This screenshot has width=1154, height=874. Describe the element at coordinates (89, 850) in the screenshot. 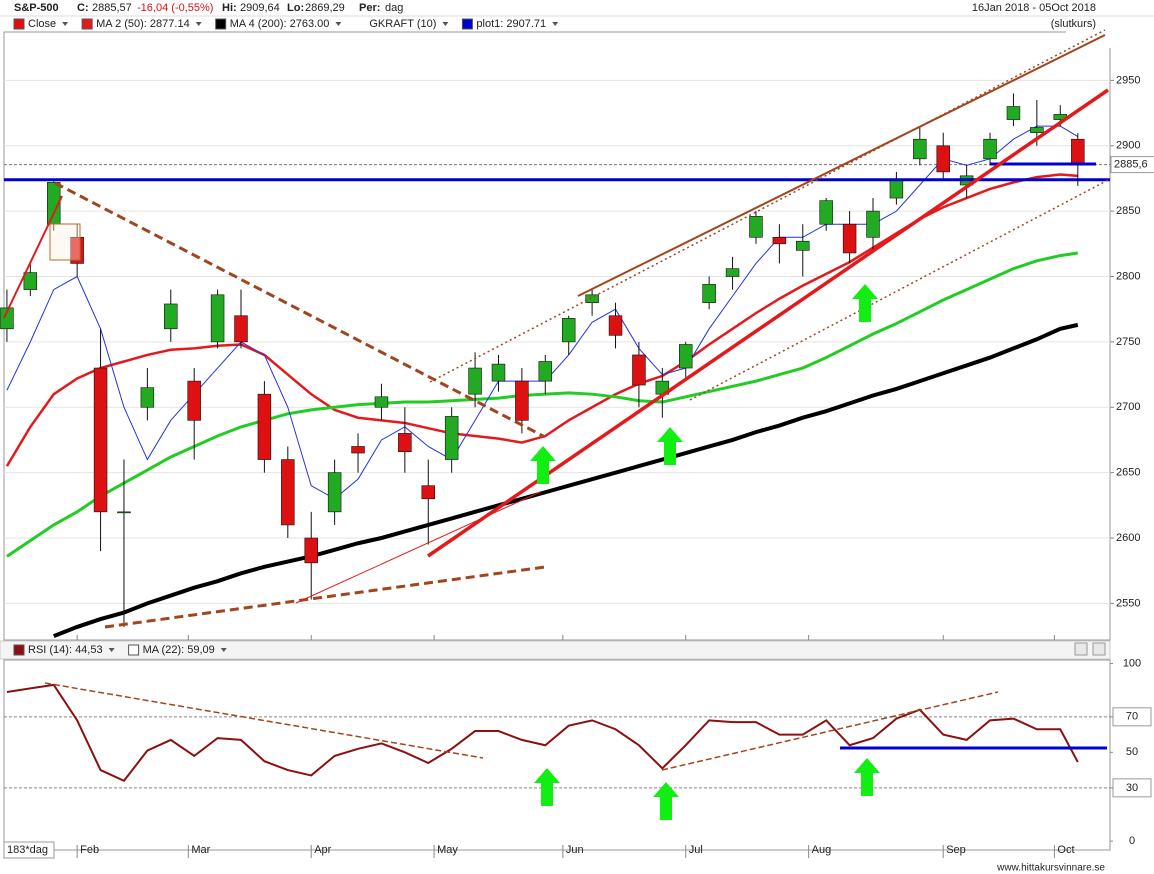

I see `x-tick-label: Feb` at that location.